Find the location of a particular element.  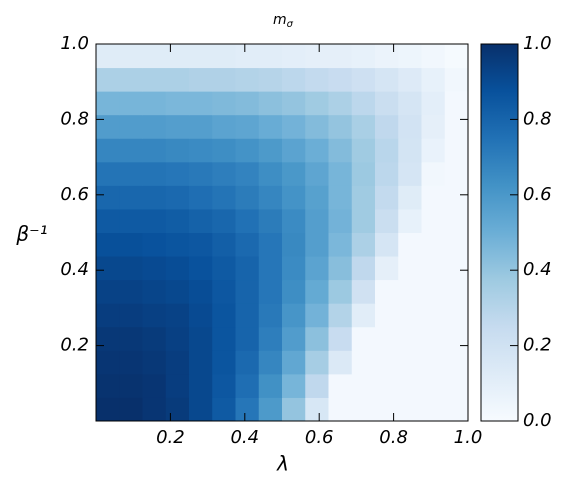

colorbar-tick-label: 0.4 is located at coordinates (537, 269).